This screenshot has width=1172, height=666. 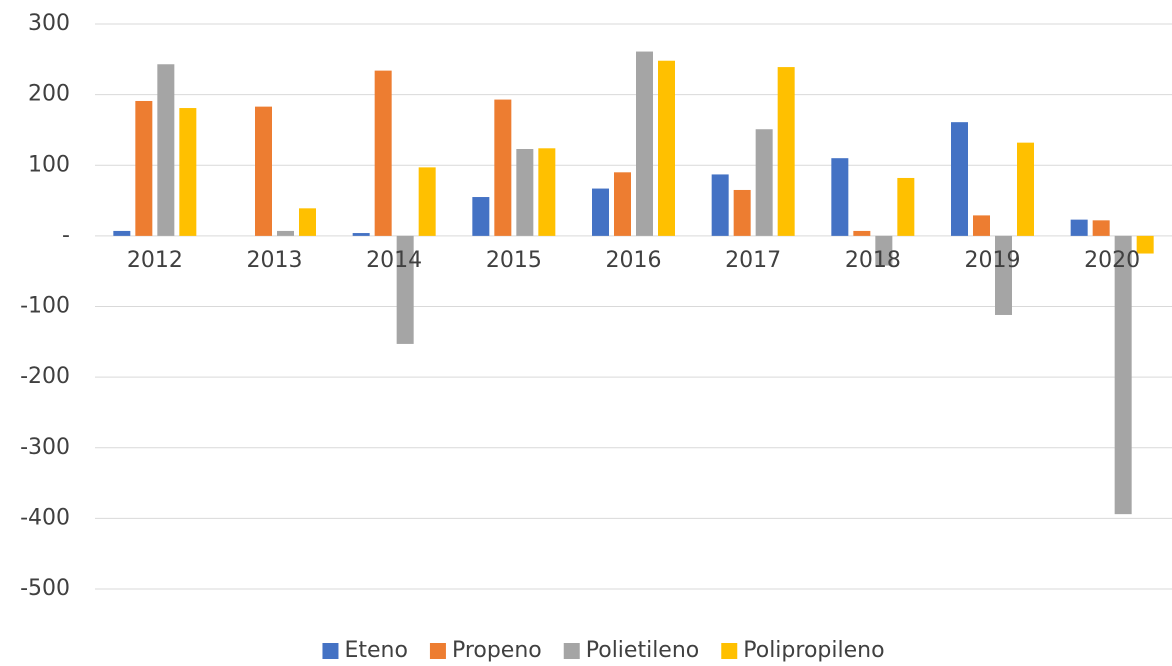 I want to click on y-tick-label: -400, so click(x=45, y=517).